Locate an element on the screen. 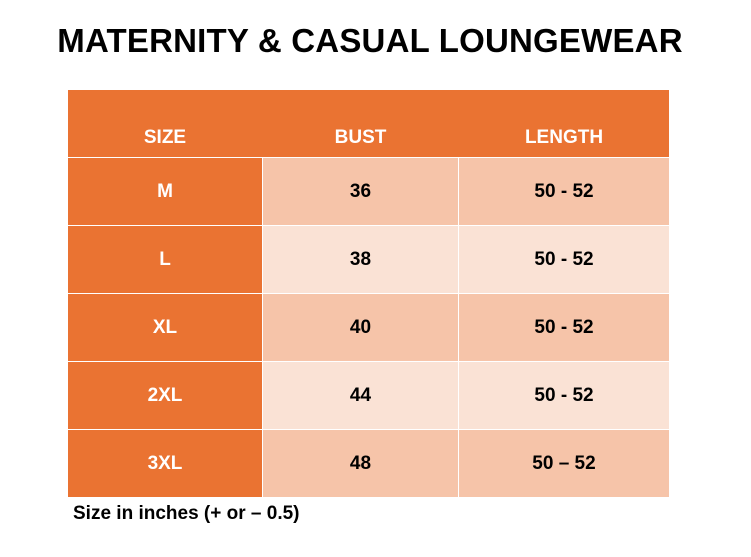  header-bust: BUST is located at coordinates (360, 137).